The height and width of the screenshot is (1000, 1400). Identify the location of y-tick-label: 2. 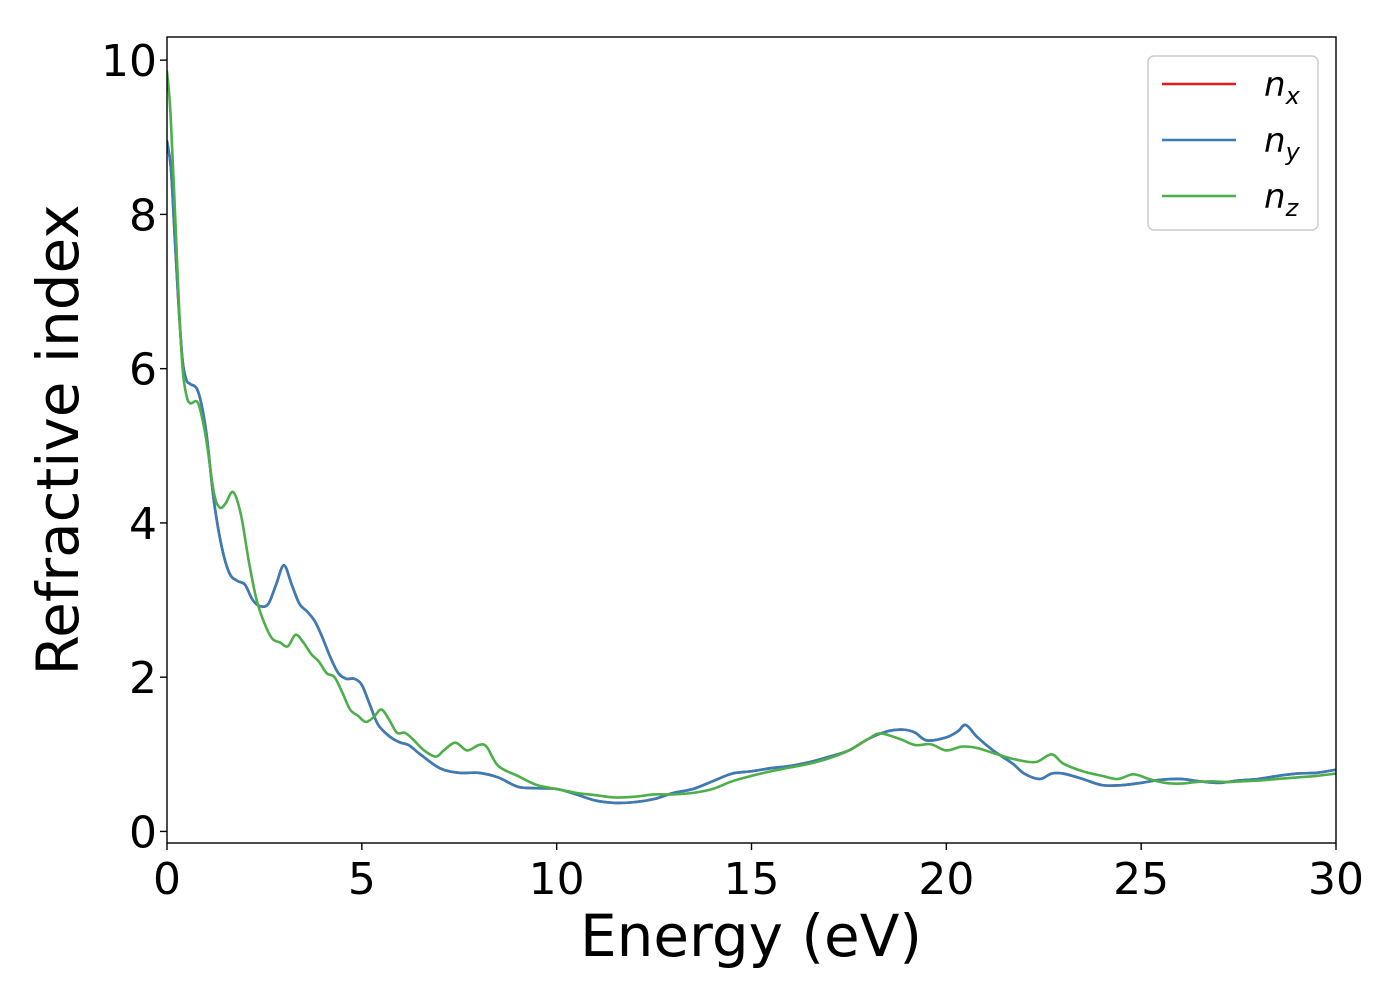
(143, 678).